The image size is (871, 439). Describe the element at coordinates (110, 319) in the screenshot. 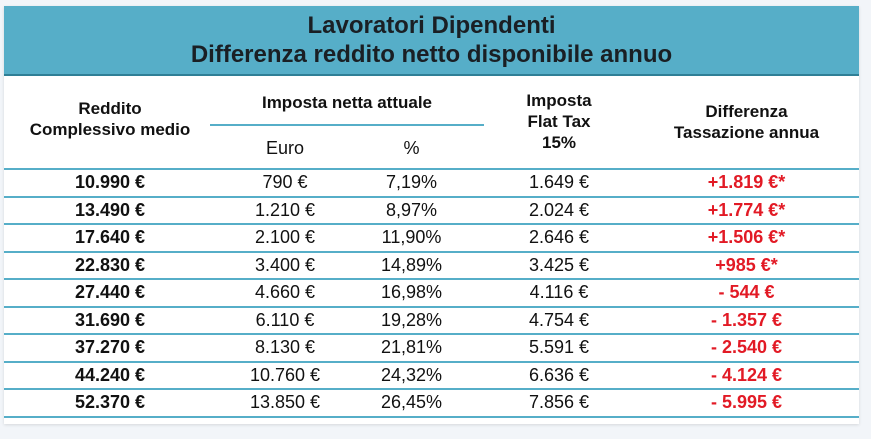

I see `cell-reddito: 31.690 €` at that location.